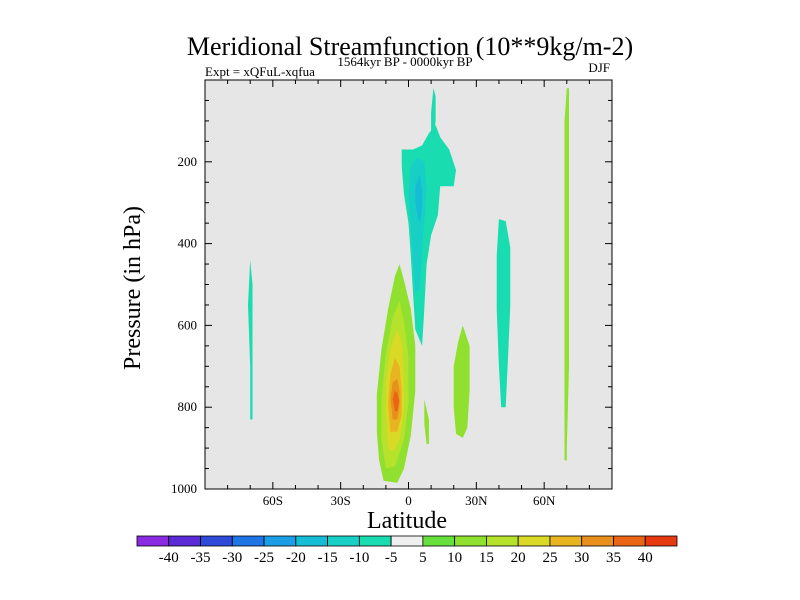 The image size is (800, 600). I want to click on colorbar-label: 5, so click(423, 558).